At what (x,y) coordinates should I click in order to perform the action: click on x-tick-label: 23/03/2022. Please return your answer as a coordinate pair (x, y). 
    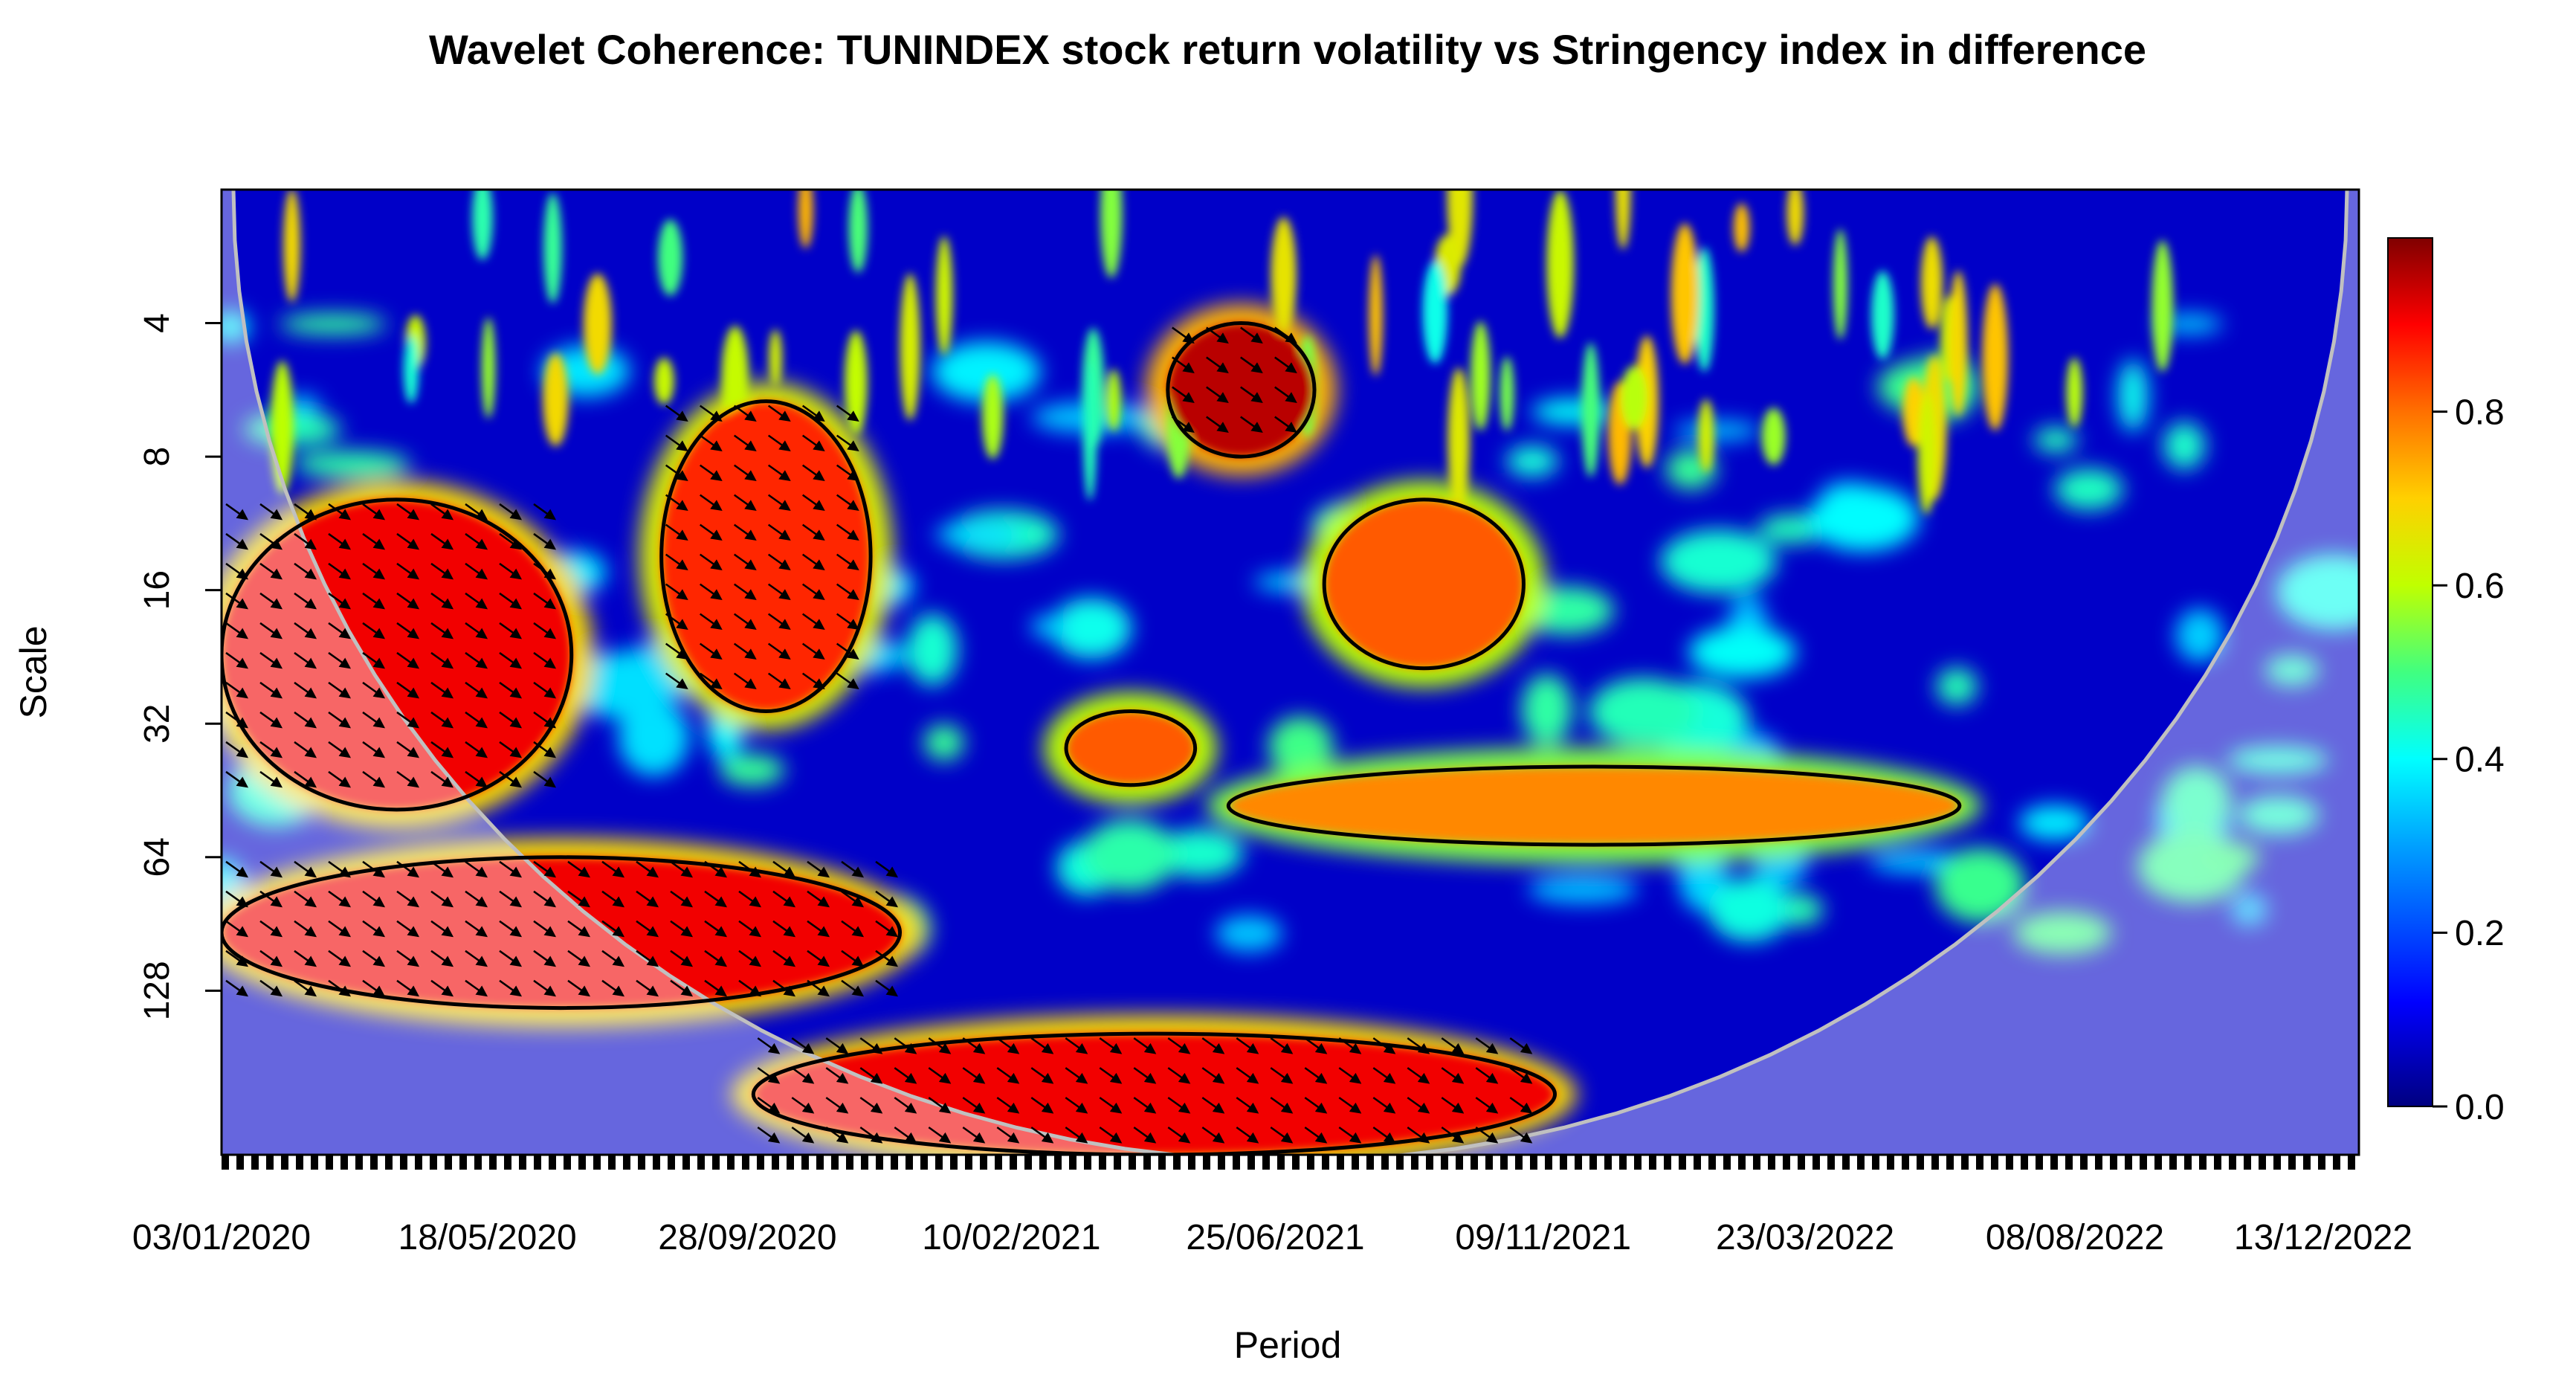
    Looking at the image, I should click on (1805, 1237).